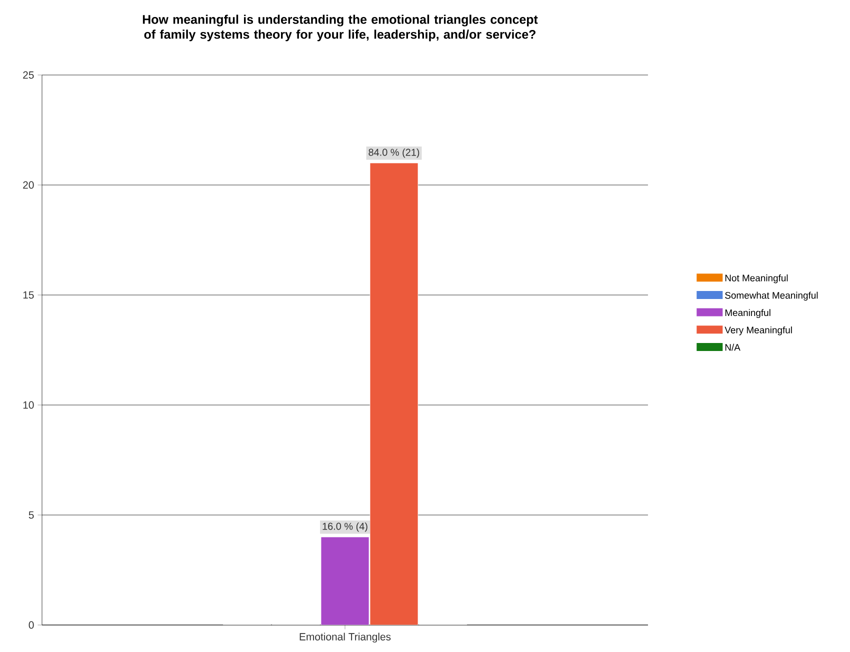 This screenshot has width=850, height=652. What do you see at coordinates (28, 75) in the screenshot?
I see `y-tick-label: 25` at bounding box center [28, 75].